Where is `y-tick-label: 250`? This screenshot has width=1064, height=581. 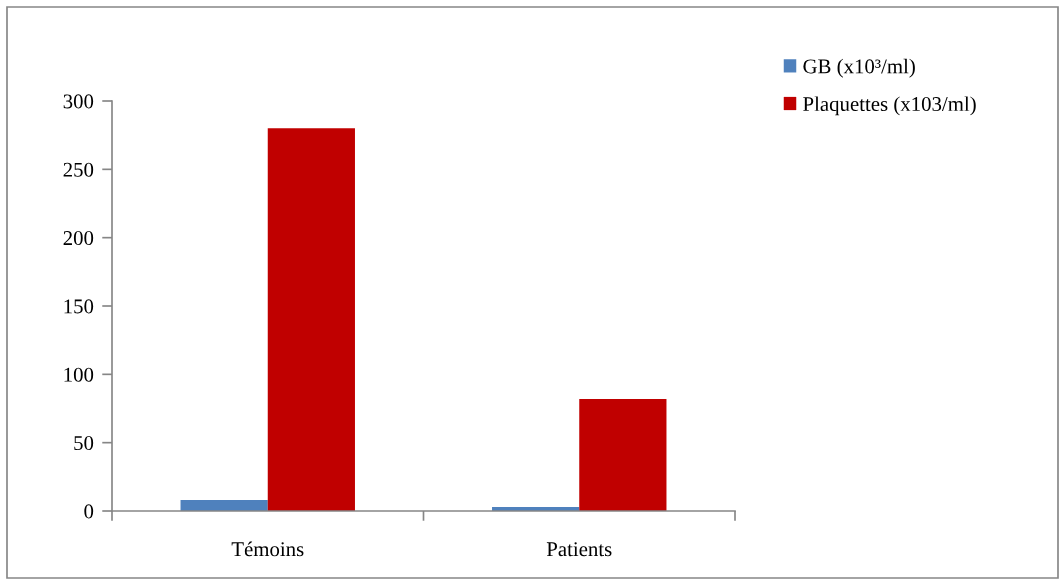 y-tick-label: 250 is located at coordinates (78, 169).